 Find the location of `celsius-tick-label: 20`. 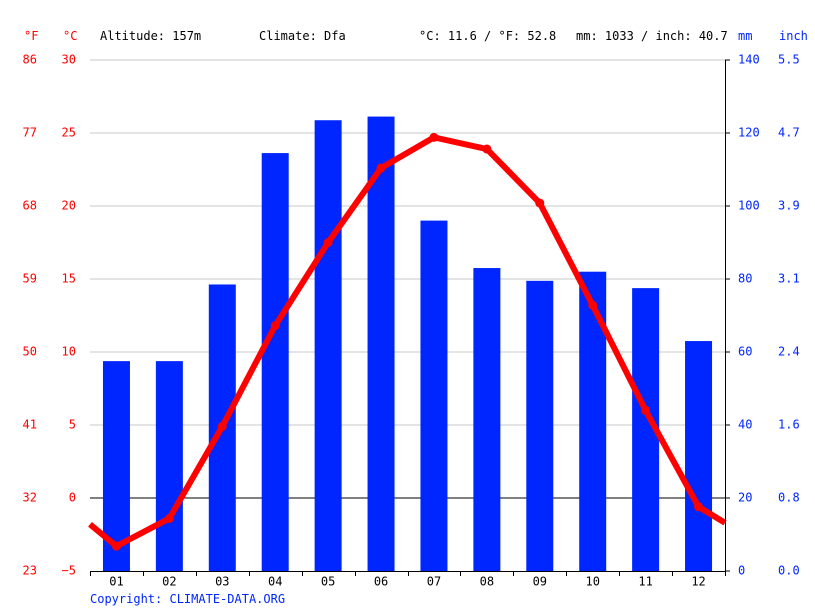

celsius-tick-label: 20 is located at coordinates (69, 206).